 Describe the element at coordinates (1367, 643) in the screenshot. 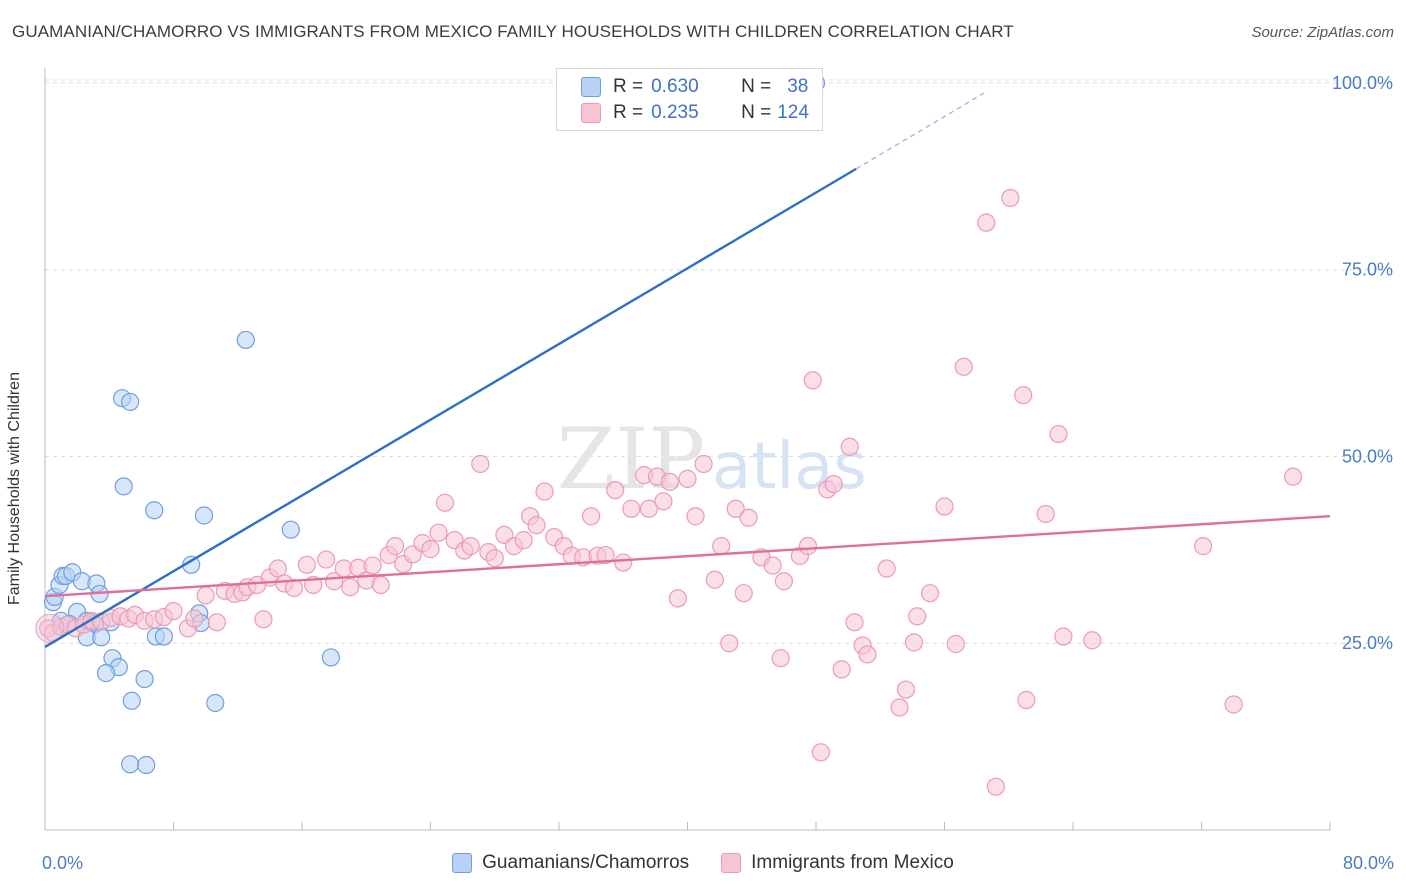

I see `y-tick-label: 25.0%` at that location.